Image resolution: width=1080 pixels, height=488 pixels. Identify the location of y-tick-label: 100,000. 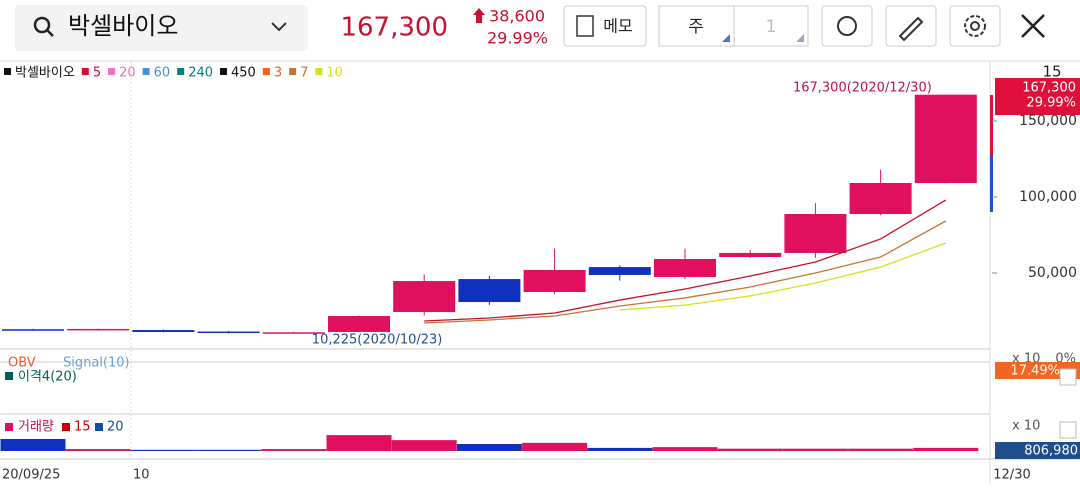
(1048, 197).